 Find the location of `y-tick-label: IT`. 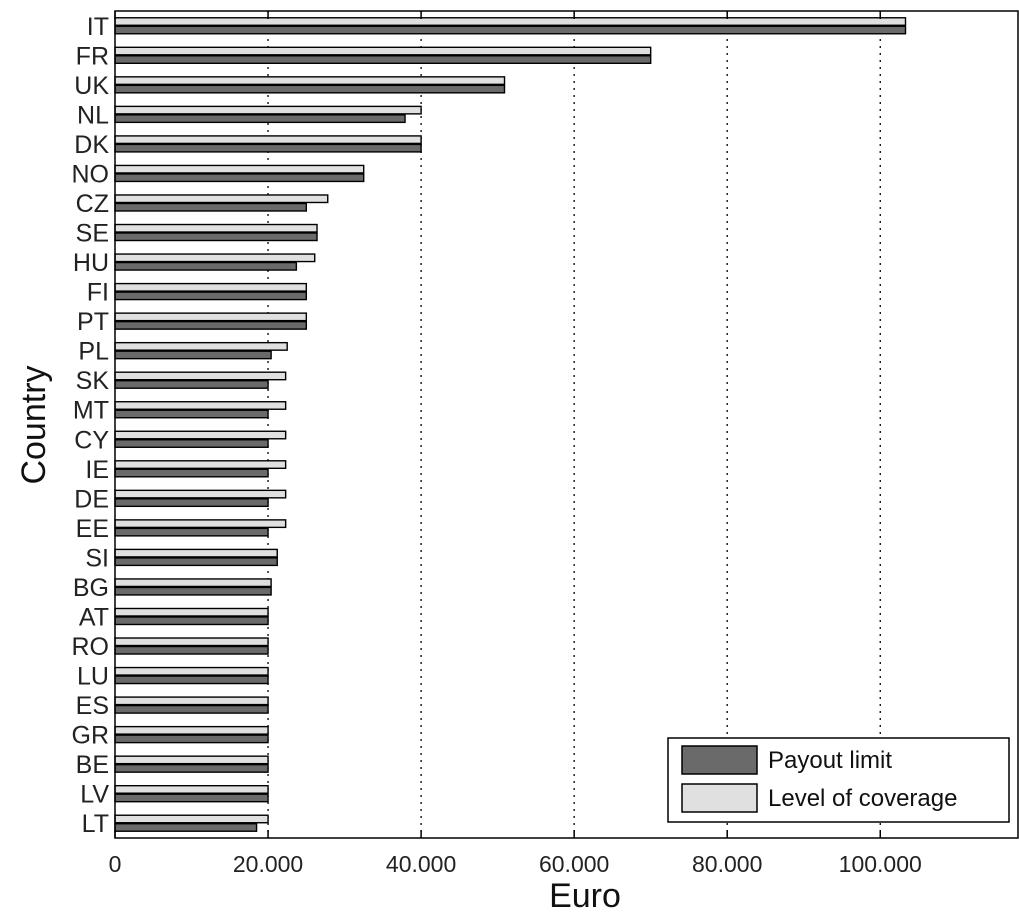

y-tick-label: IT is located at coordinates (98, 27).